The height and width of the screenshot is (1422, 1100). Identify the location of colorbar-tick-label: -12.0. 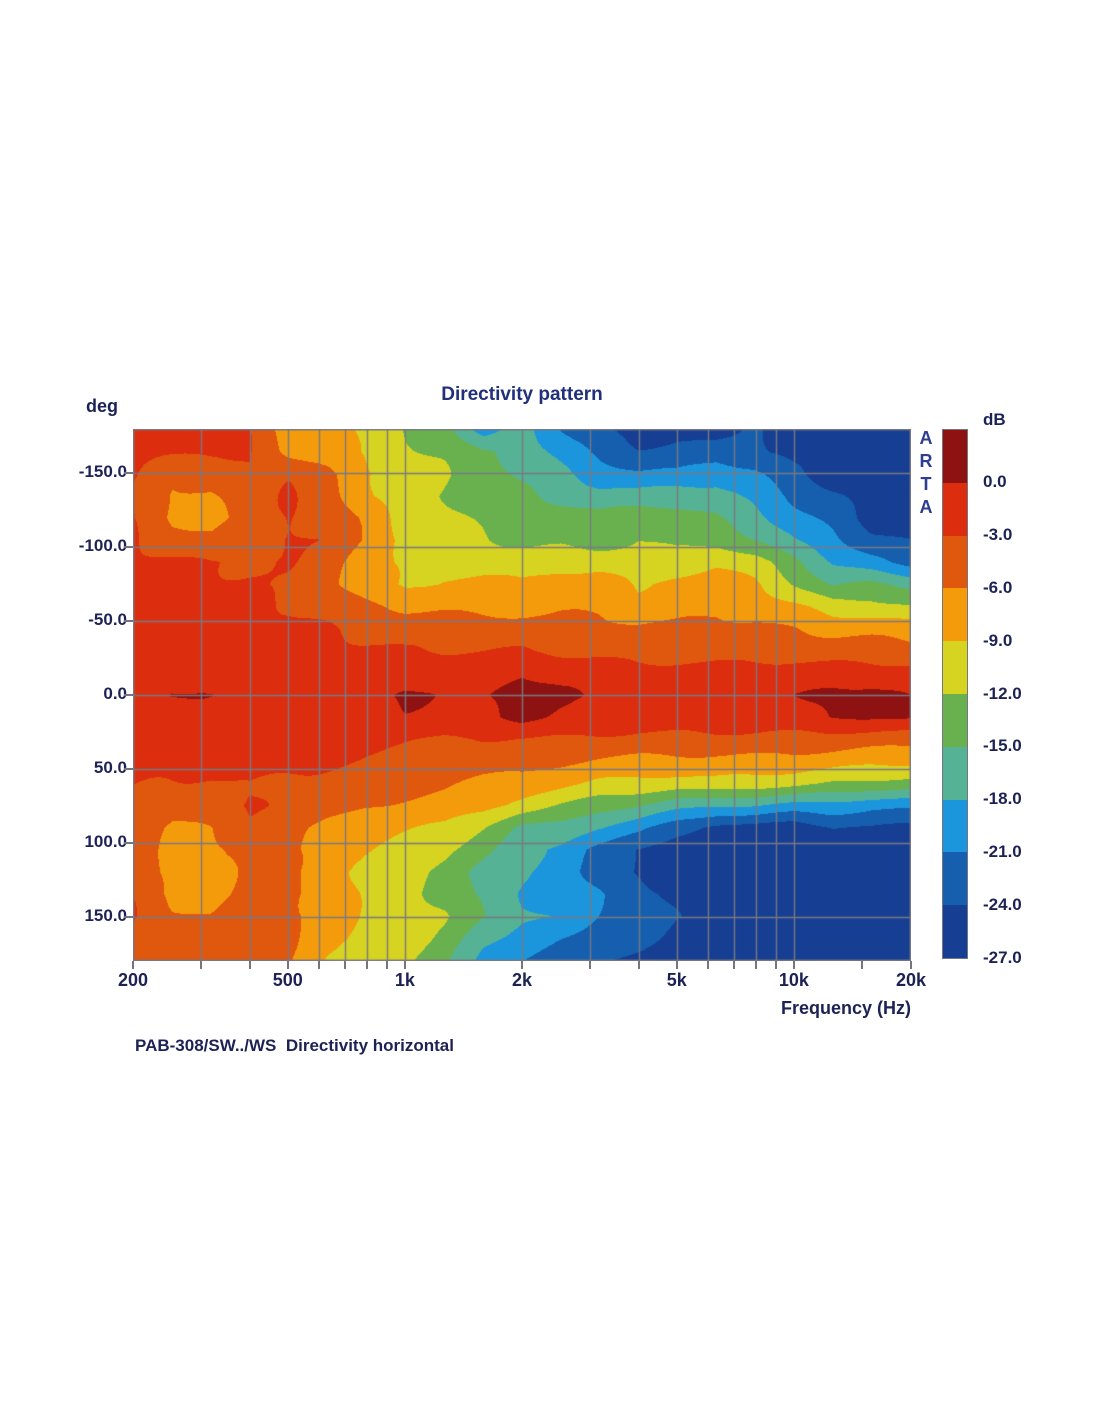
(1002, 693).